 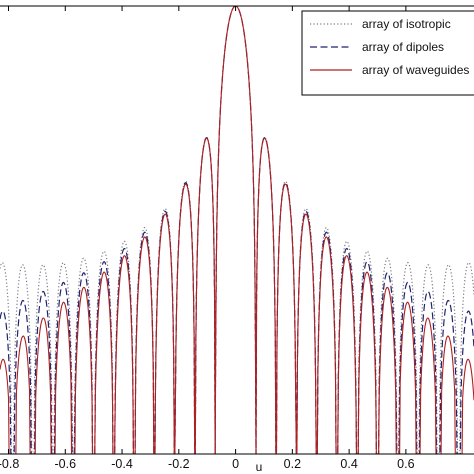 I want to click on x-tick-label: -0.2, so click(x=179, y=464).